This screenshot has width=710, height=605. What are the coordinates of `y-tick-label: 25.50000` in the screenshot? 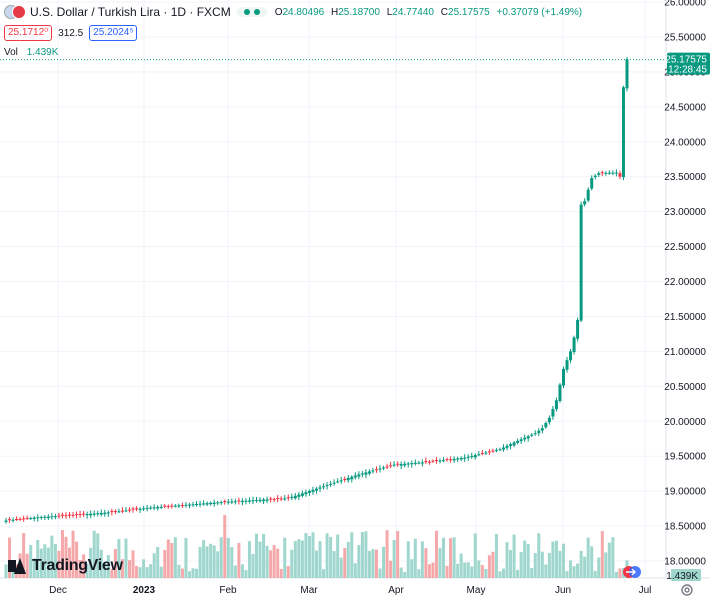 It's located at (685, 37).